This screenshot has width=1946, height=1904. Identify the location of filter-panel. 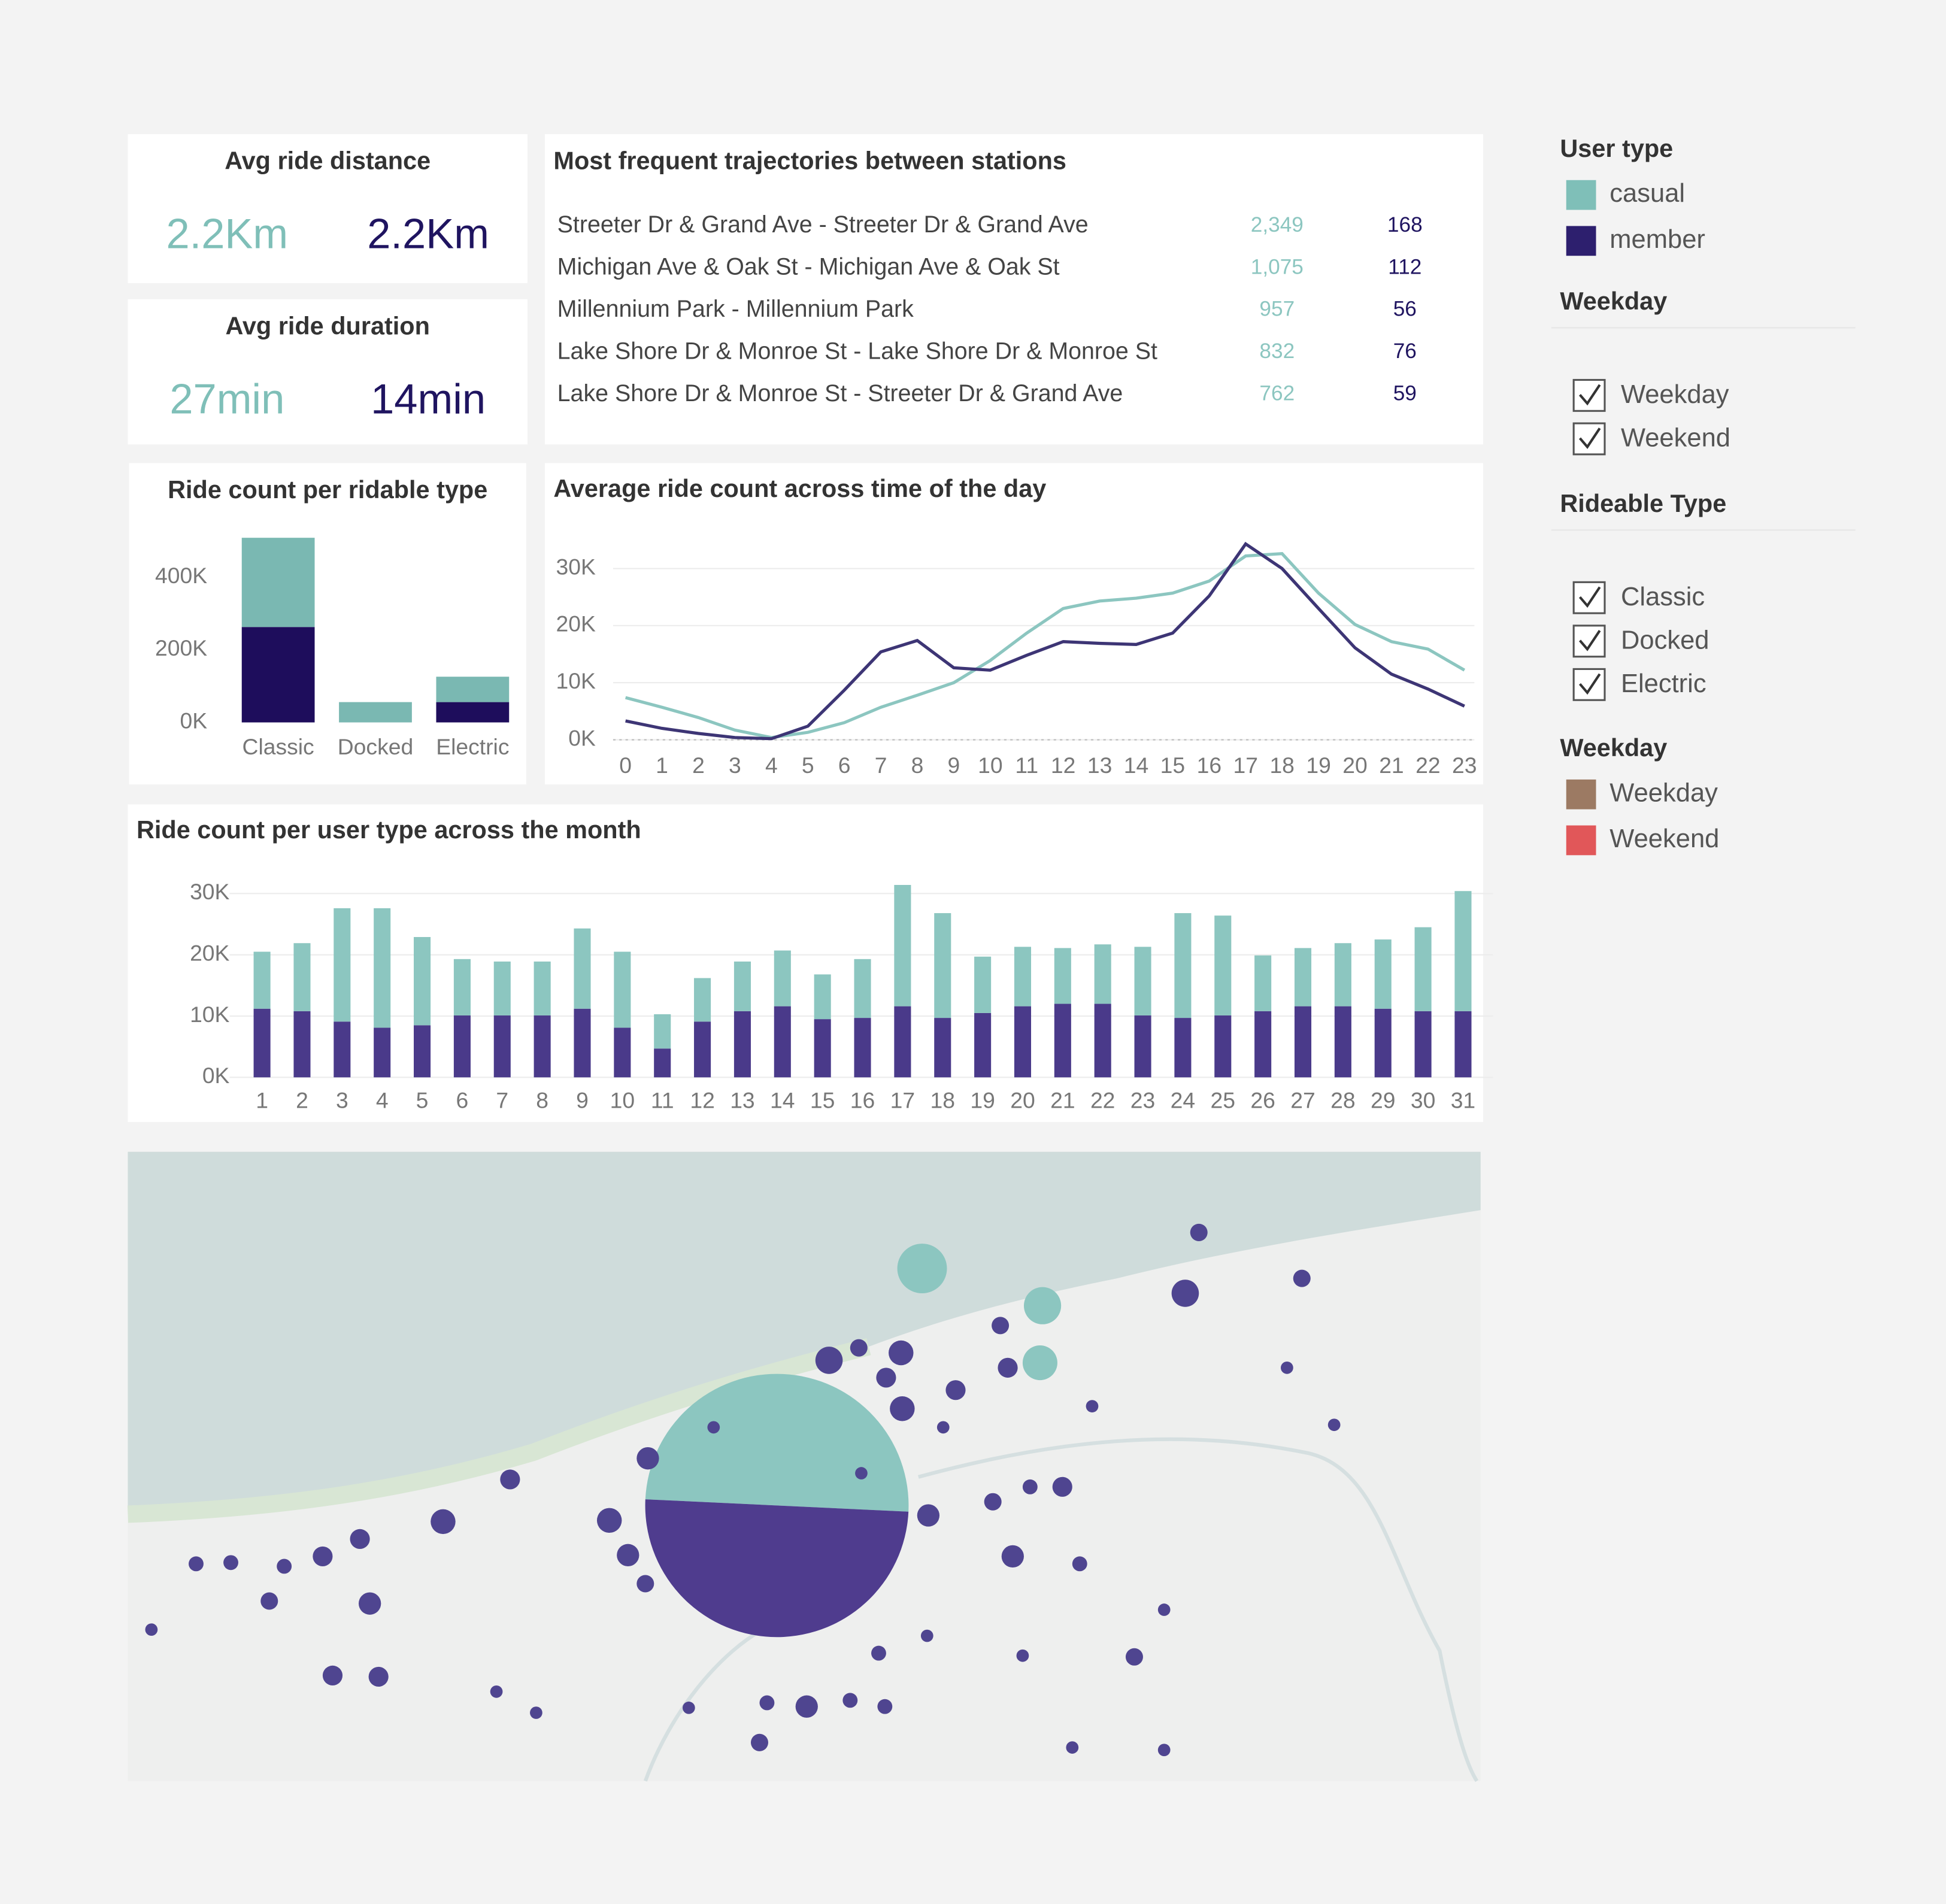
(1703, 506).